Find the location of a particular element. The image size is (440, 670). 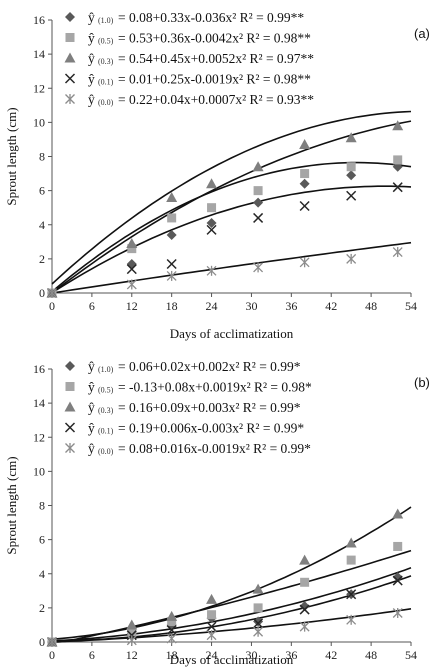

legend-equation: = 0.54+0.45x+0.0052x² R² = 0.97** is located at coordinates (216, 58).